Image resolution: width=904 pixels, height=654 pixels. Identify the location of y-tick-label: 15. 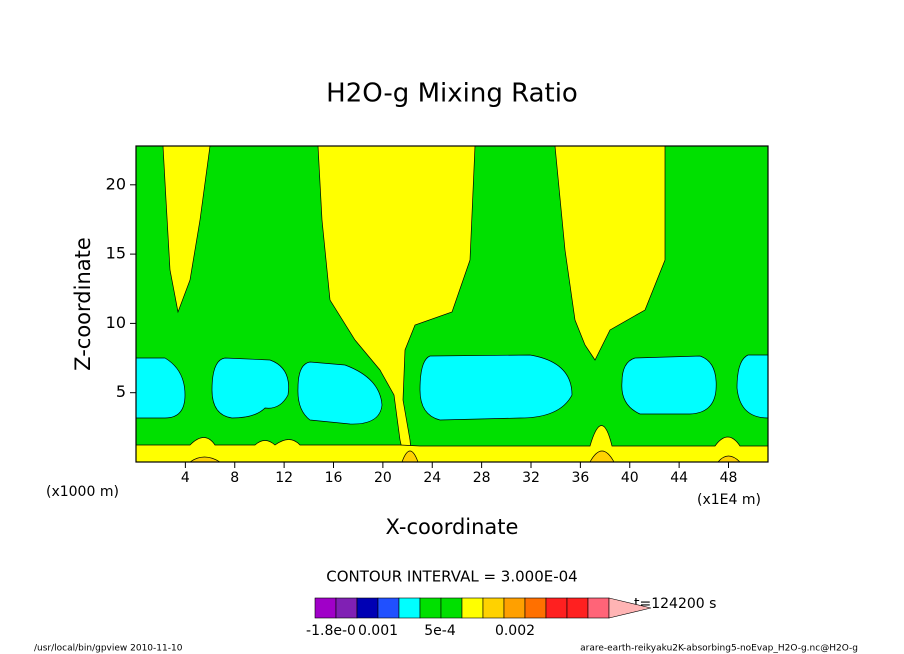
(116, 253).